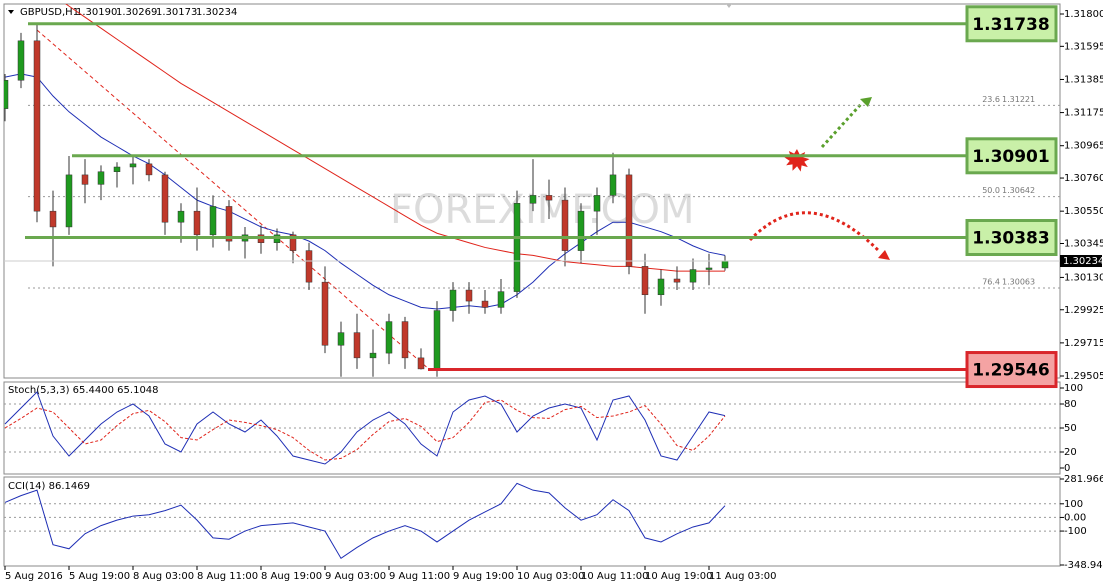 The height and width of the screenshot is (588, 1103). Describe the element at coordinates (163, 576) in the screenshot. I see `x-tick-label: 8 Aug 03:00` at that location.